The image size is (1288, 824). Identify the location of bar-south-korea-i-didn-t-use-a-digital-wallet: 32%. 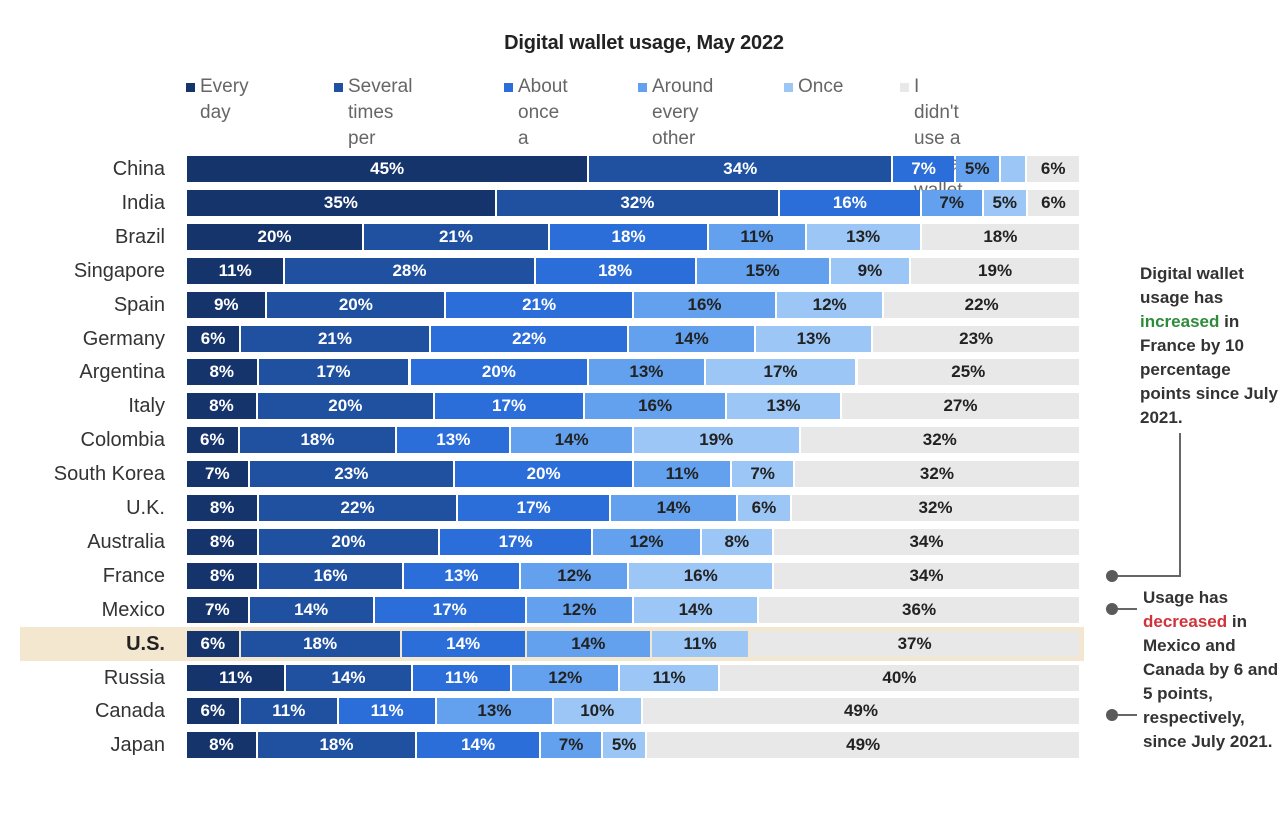
(936, 474).